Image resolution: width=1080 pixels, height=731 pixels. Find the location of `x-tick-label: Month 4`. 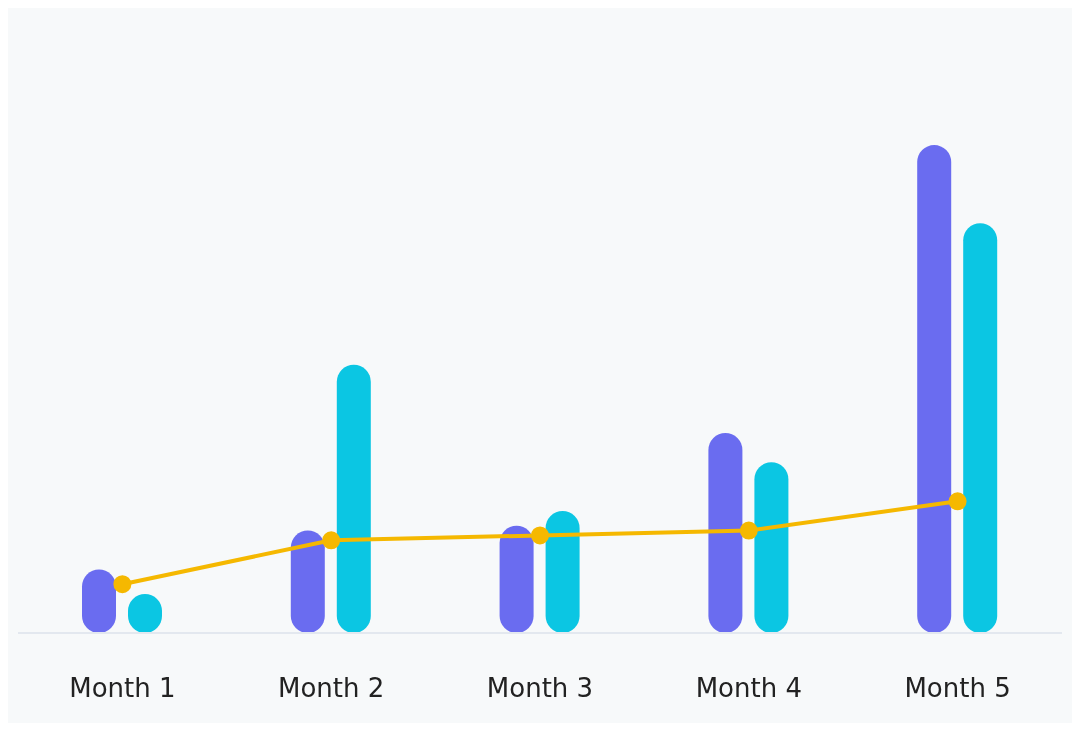

x-tick-label: Month 4 is located at coordinates (748, 688).